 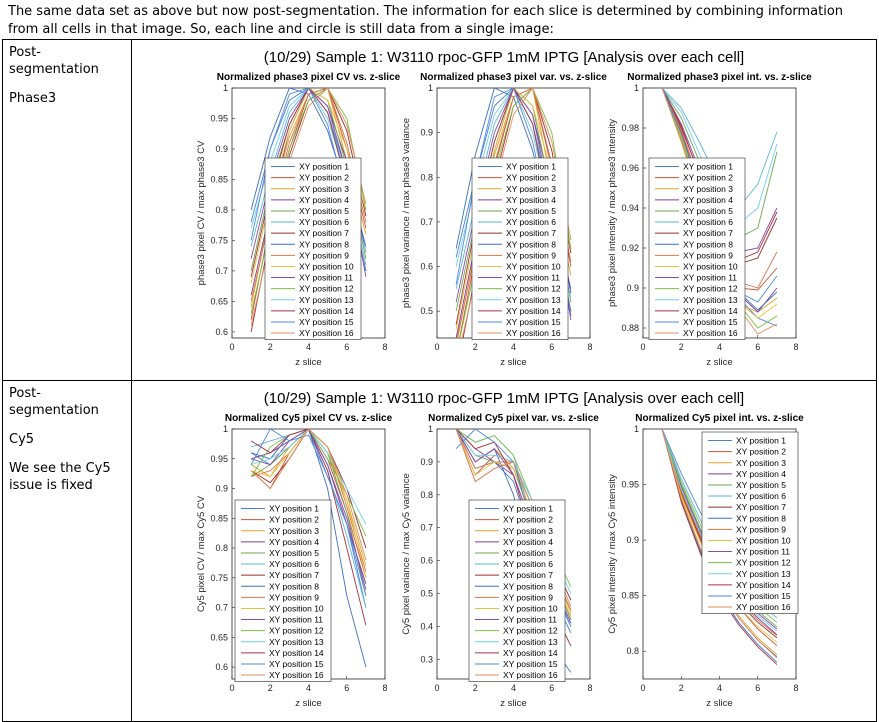 What do you see at coordinates (33, 98) in the screenshot?
I see `row-label-line: Phase3` at bounding box center [33, 98].